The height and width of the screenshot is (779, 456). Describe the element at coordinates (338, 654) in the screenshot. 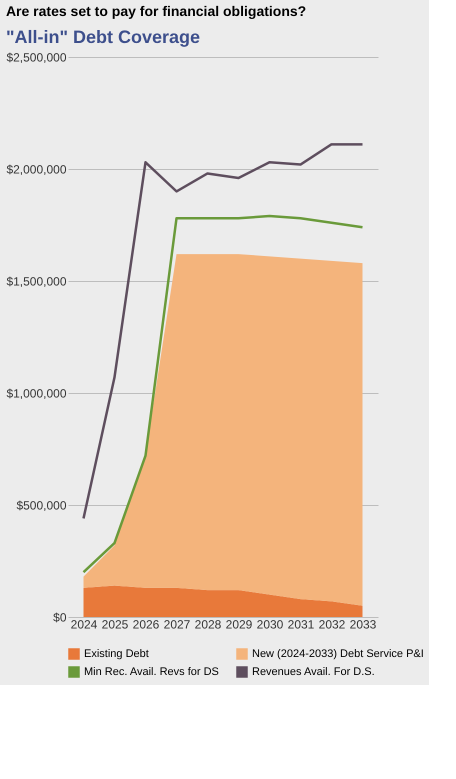

I see `legend-label: New (2024-2033) Debt Service P&I` at that location.